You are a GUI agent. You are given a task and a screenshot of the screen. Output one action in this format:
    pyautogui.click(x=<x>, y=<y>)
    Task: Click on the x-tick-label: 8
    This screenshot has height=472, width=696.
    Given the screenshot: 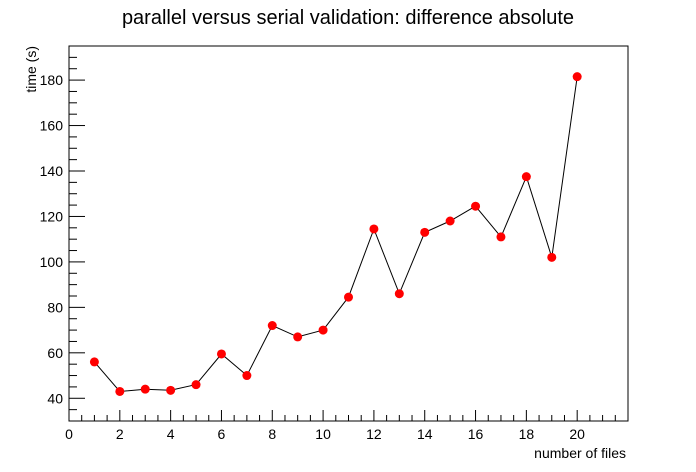 What is the action you would take?
    pyautogui.click(x=272, y=434)
    